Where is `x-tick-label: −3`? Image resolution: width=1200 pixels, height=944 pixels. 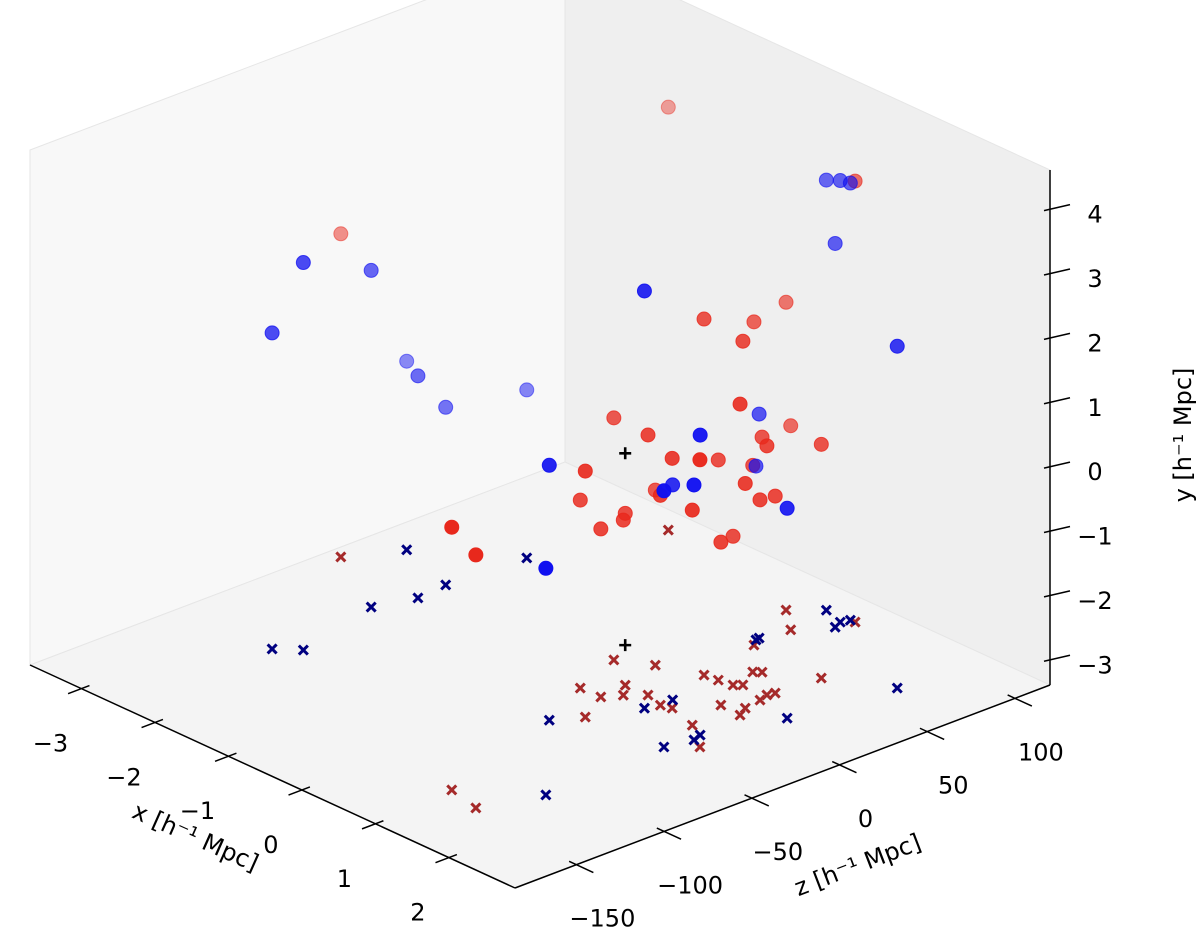
x-tick-label: −3 is located at coordinates (50, 744).